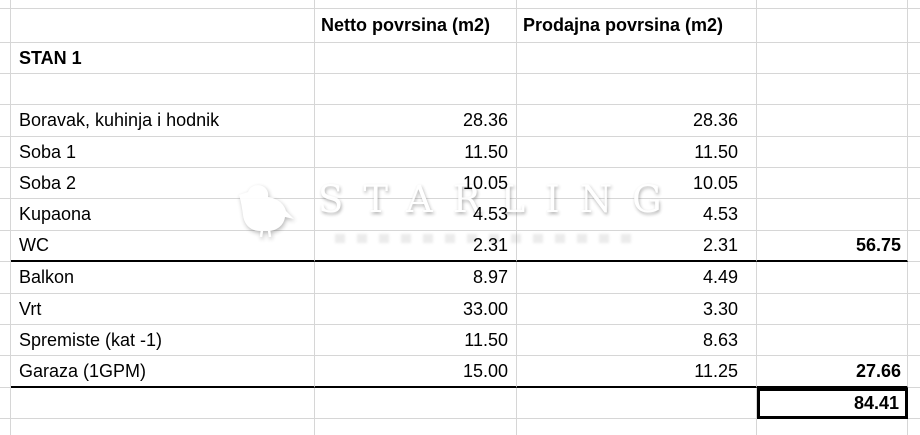 The height and width of the screenshot is (435, 920). What do you see at coordinates (637, 246) in the screenshot?
I see `prodajna-value-cell: 2.31` at bounding box center [637, 246].